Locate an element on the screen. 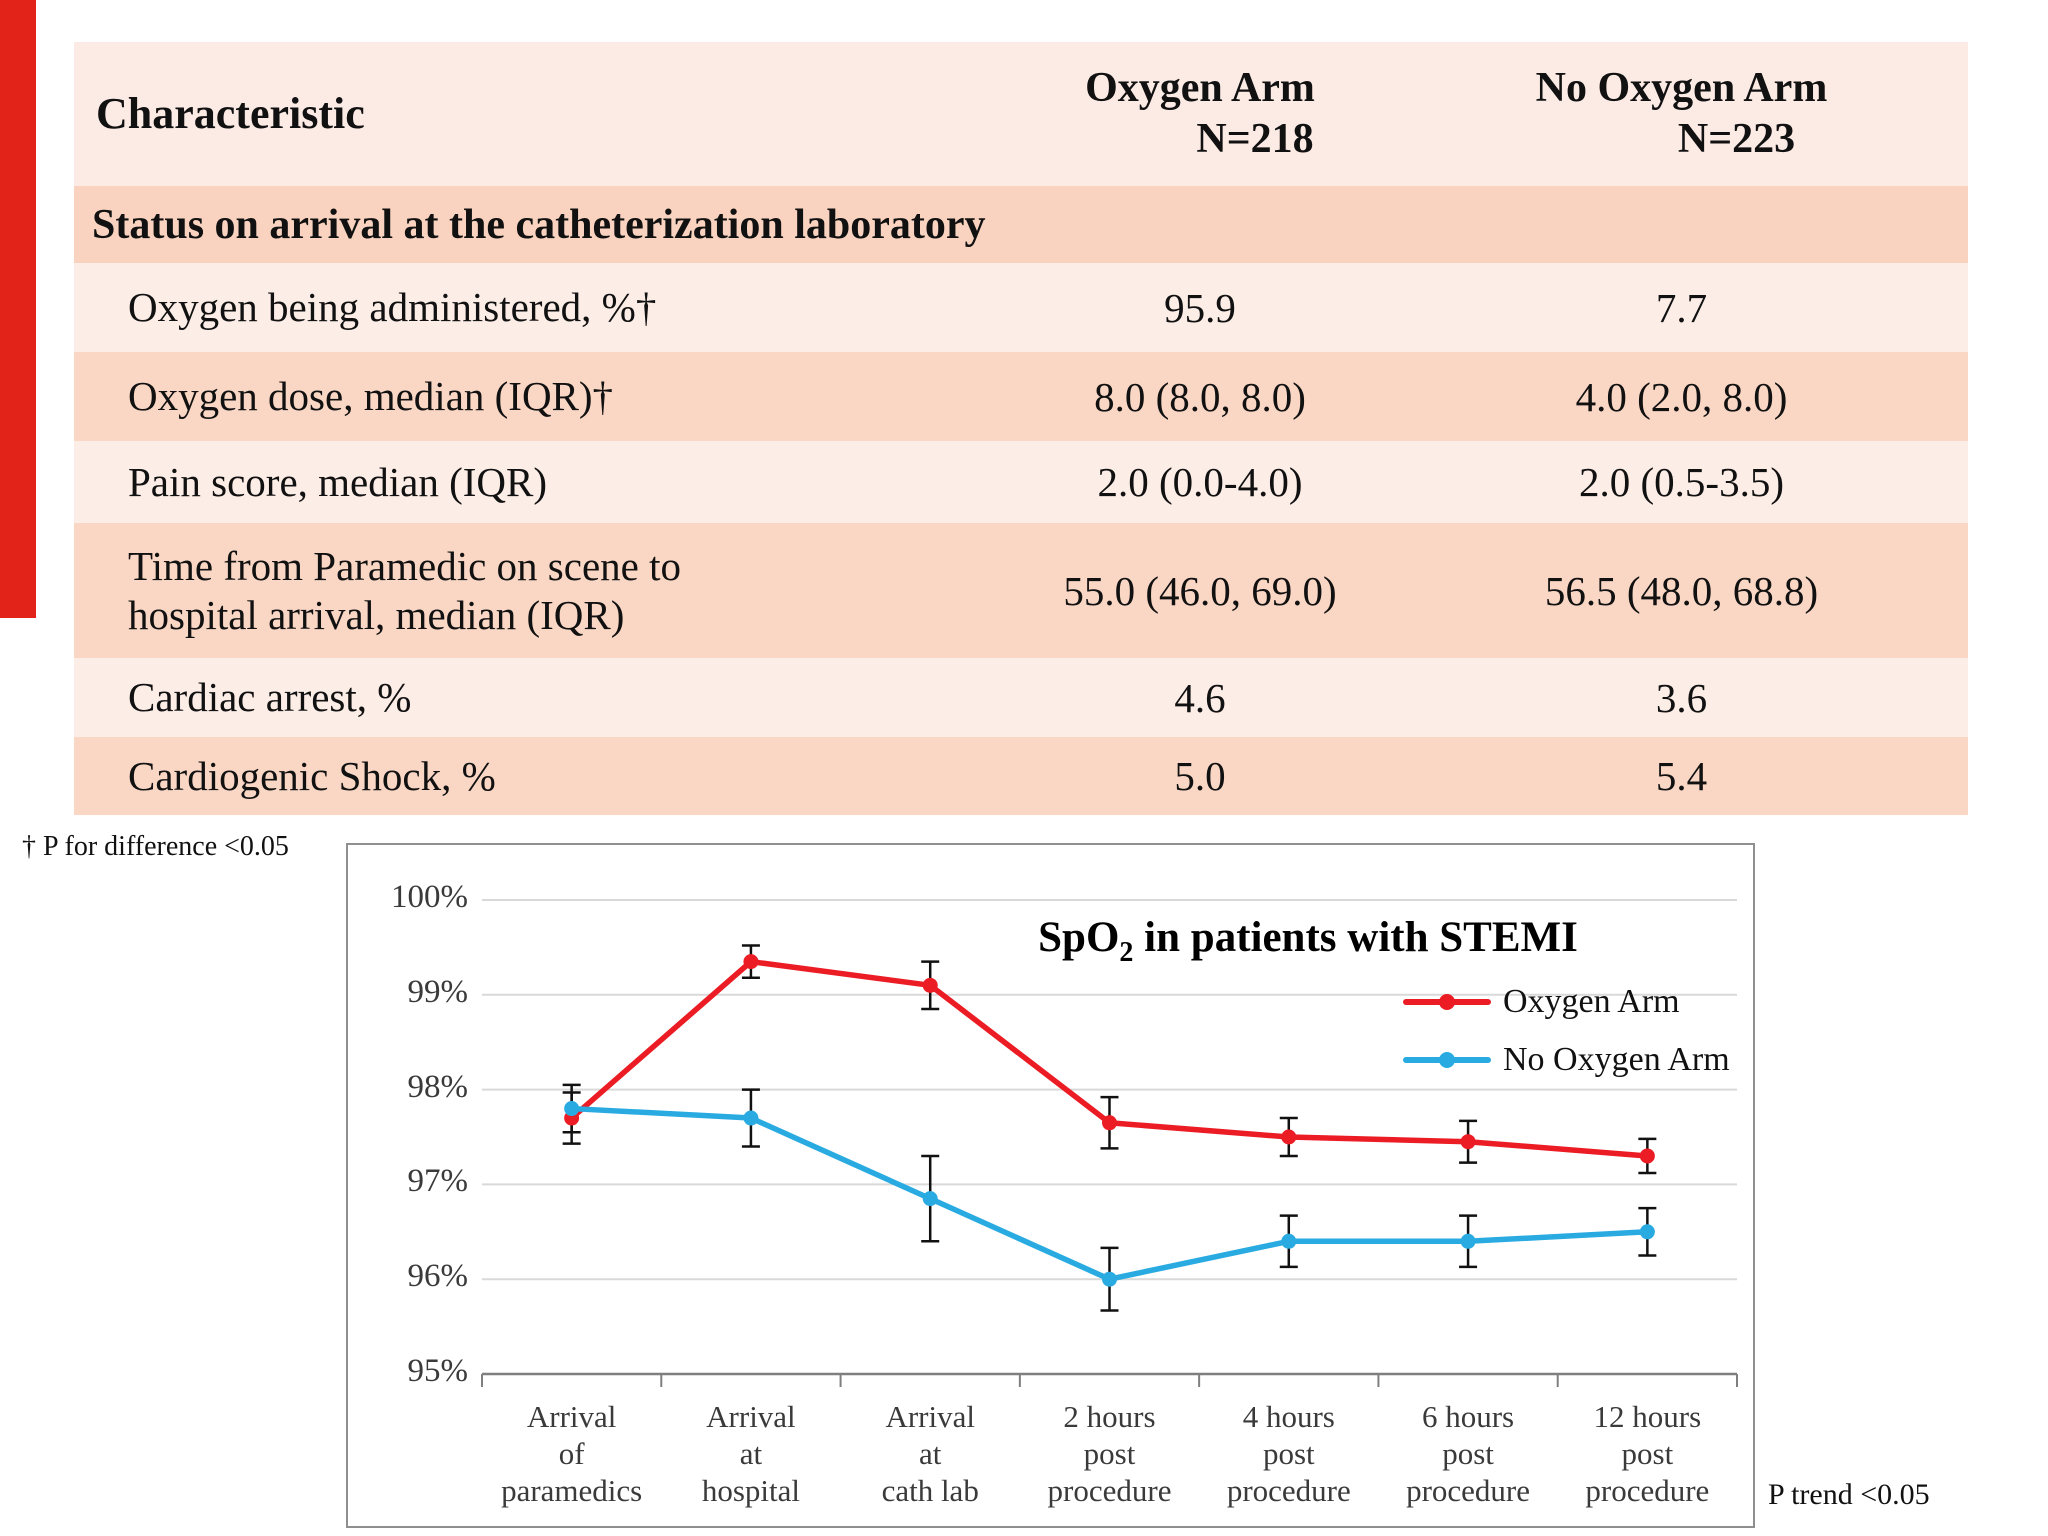 The image size is (2048, 1536). row-label: Oxygen dose, median (IQR)† is located at coordinates (371, 396).